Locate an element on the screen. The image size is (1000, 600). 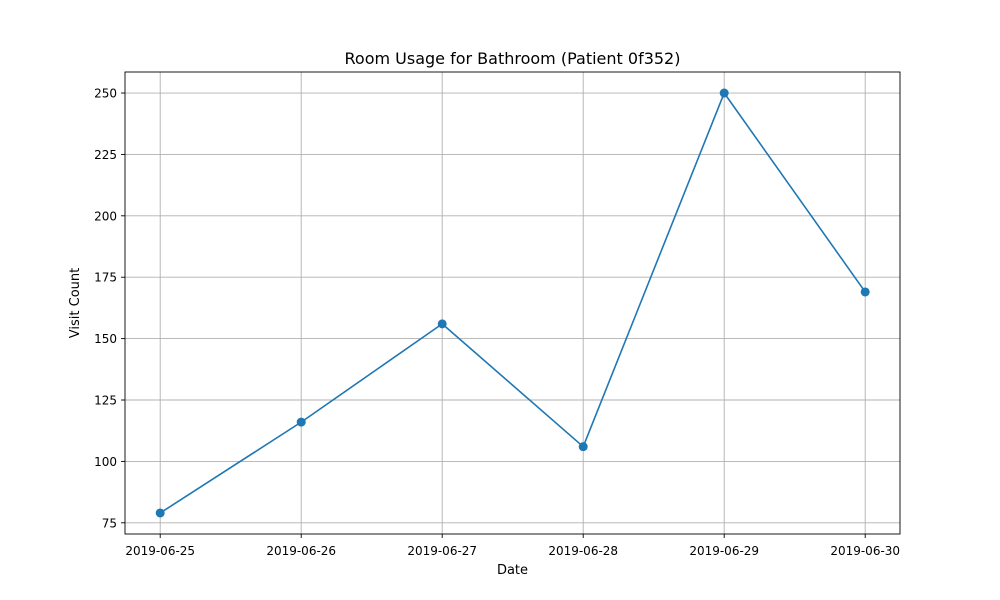
y-tick-label: 75 is located at coordinates (109, 523).